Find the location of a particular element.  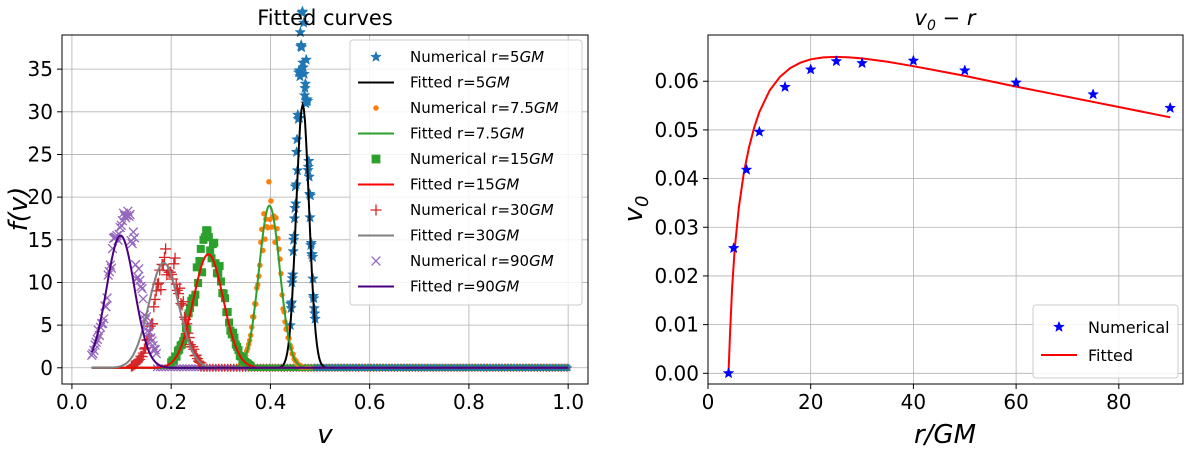

left-xtick-label: 0.0 is located at coordinates (72, 402).